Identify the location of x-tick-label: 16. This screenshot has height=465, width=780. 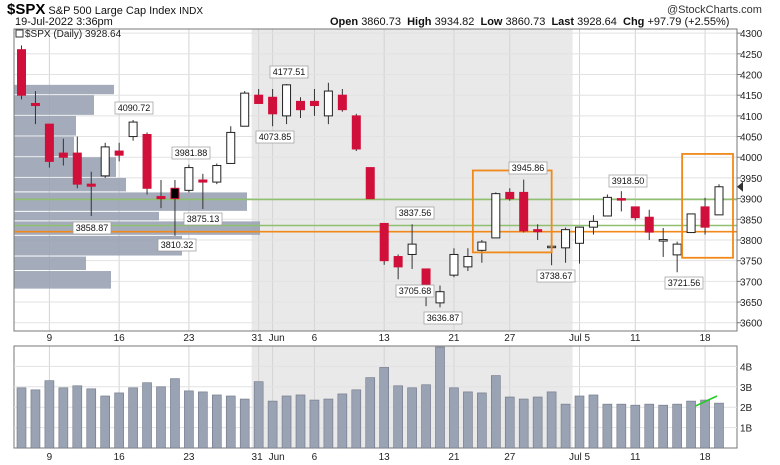
(120, 338).